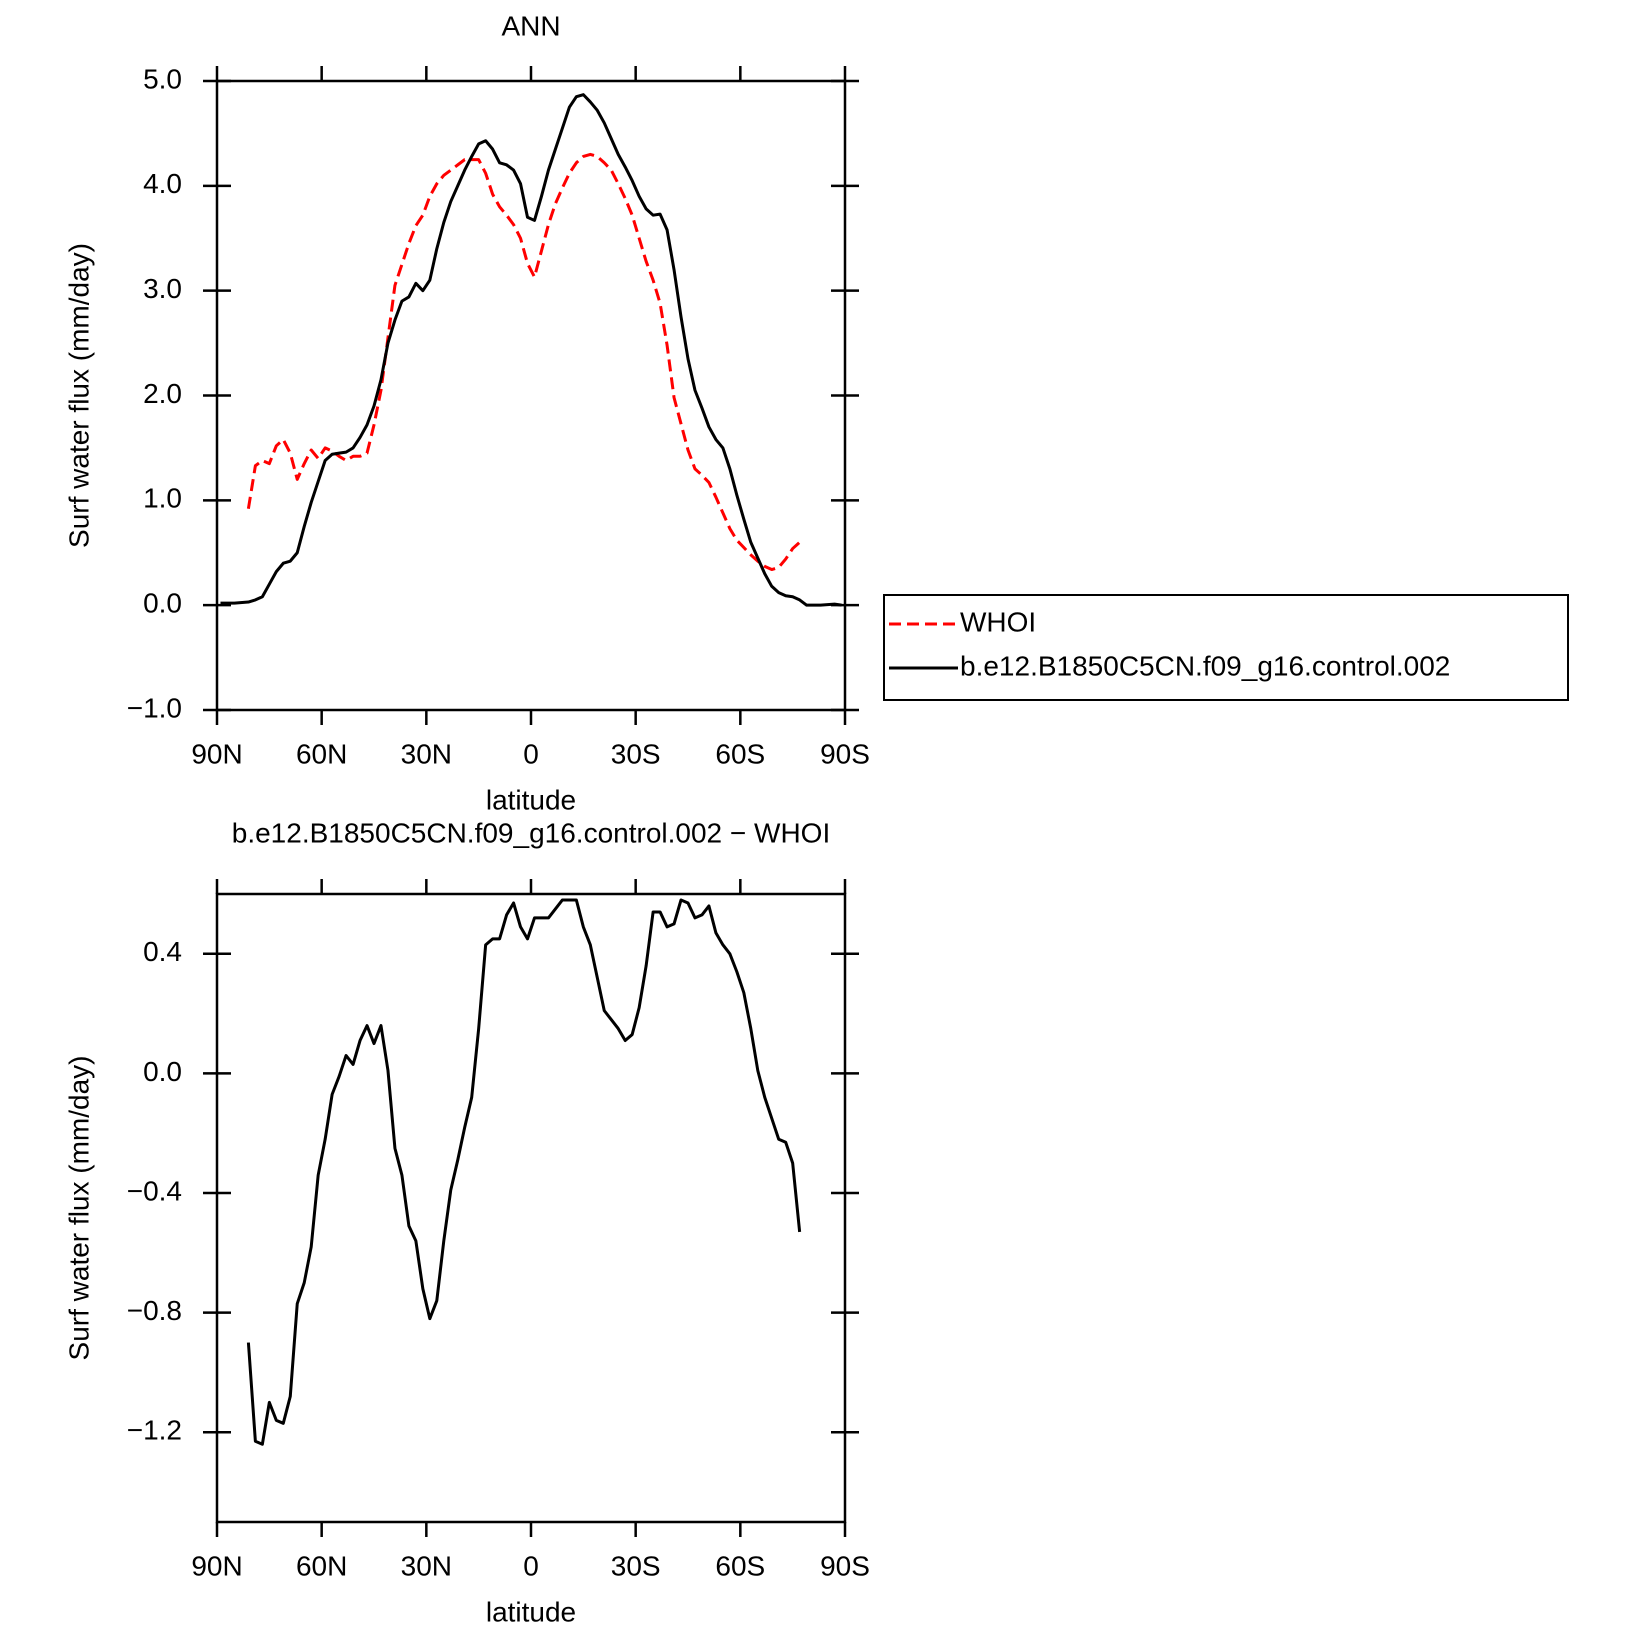  What do you see at coordinates (1205, 665) in the screenshot?
I see `legend-label: b.e12.B1850C5CN.f09_g16.control.002` at bounding box center [1205, 665].